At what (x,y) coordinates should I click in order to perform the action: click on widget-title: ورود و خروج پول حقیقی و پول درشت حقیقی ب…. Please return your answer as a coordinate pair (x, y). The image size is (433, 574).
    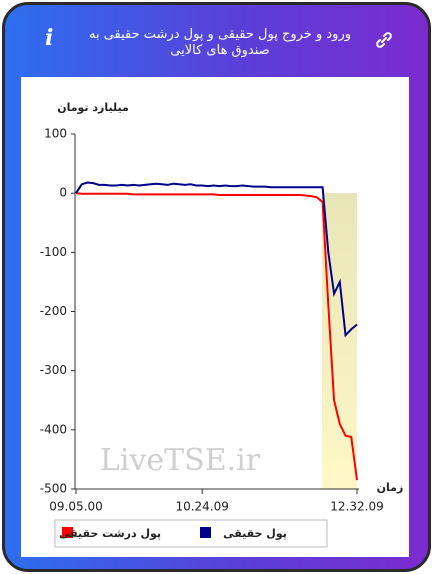
    Looking at the image, I should click on (219, 42).